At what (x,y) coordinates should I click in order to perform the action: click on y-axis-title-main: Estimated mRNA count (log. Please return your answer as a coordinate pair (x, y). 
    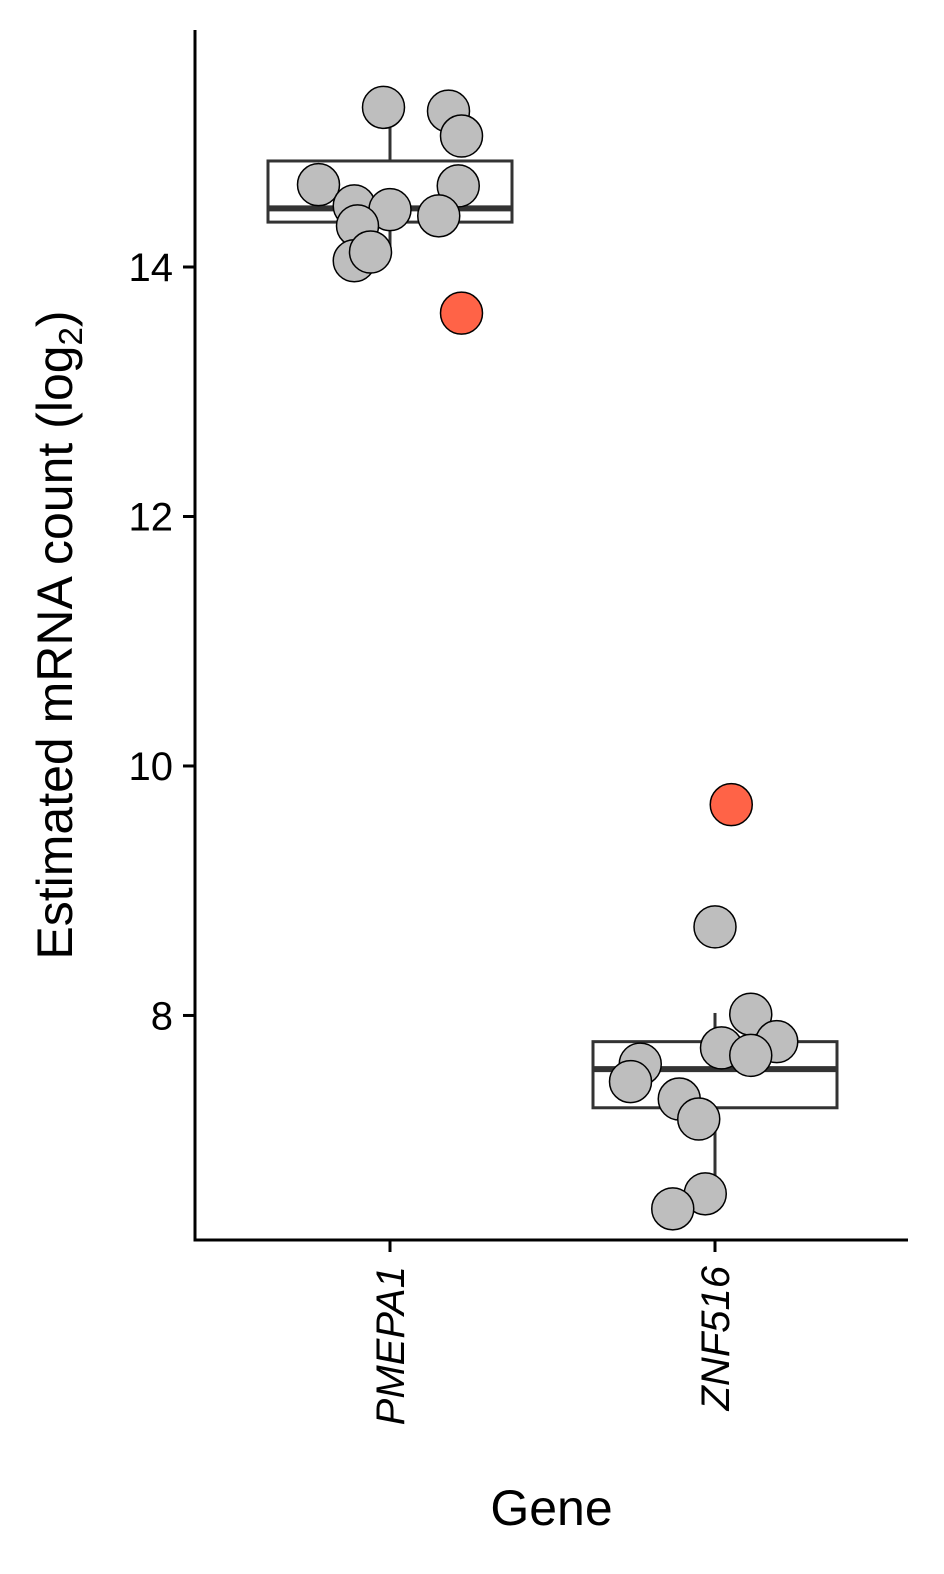
    Looking at the image, I should click on (55, 652).